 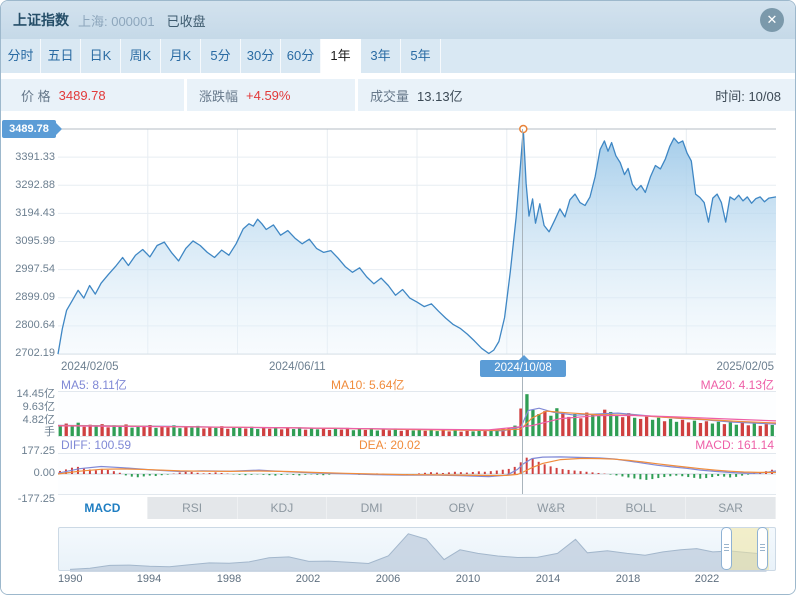 I want to click on indicator-tab-sar: SAR, so click(x=731, y=508).